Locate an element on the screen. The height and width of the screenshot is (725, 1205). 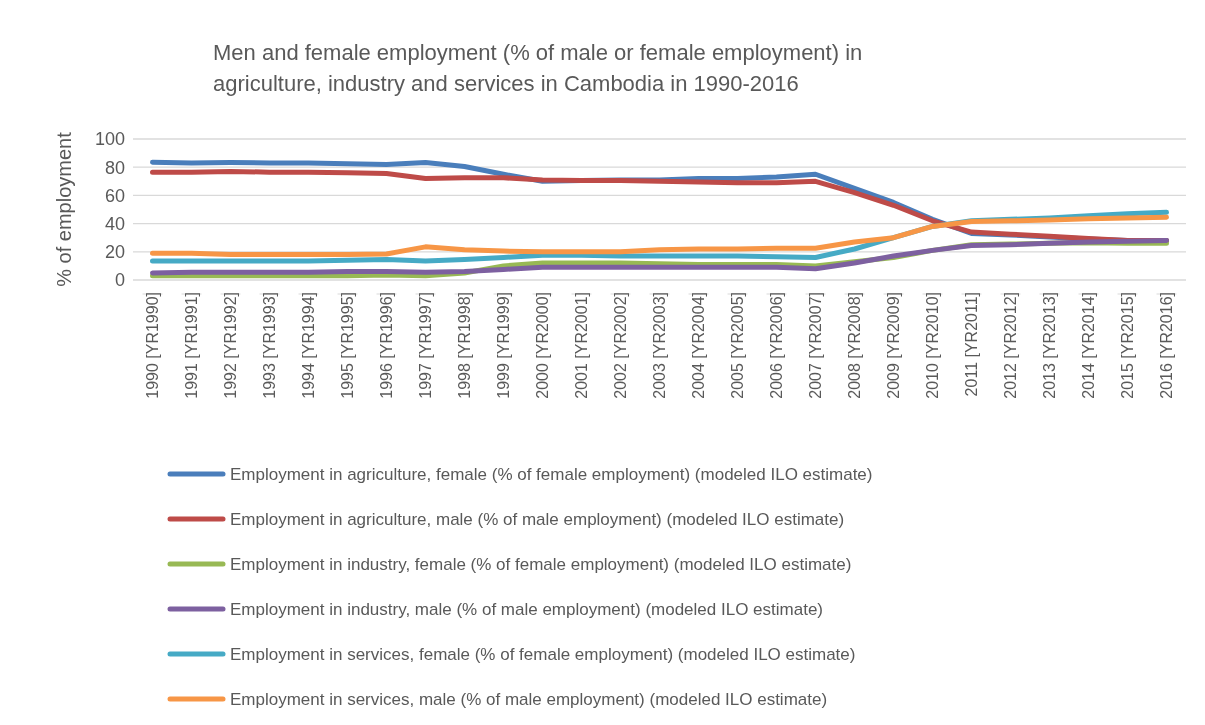
x-tick-label: 2013 [YR2013] is located at coordinates (1050, 345).